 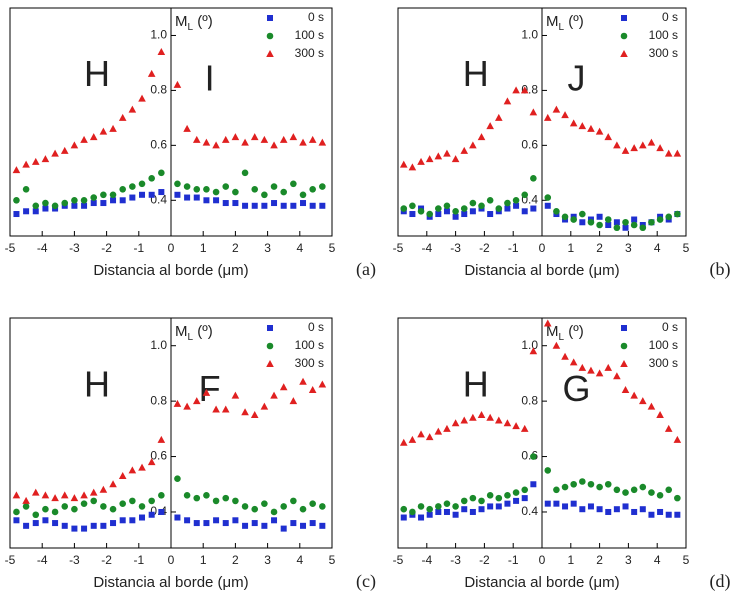 I want to click on y-label-sub: L, so click(x=562, y=27).